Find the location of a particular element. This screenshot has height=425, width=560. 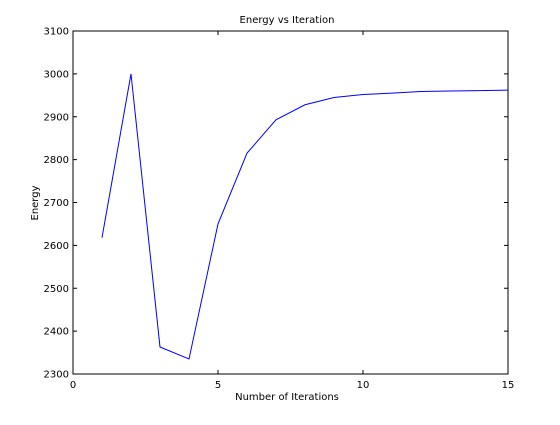

y-tick-label: 2700 is located at coordinates (56, 203).